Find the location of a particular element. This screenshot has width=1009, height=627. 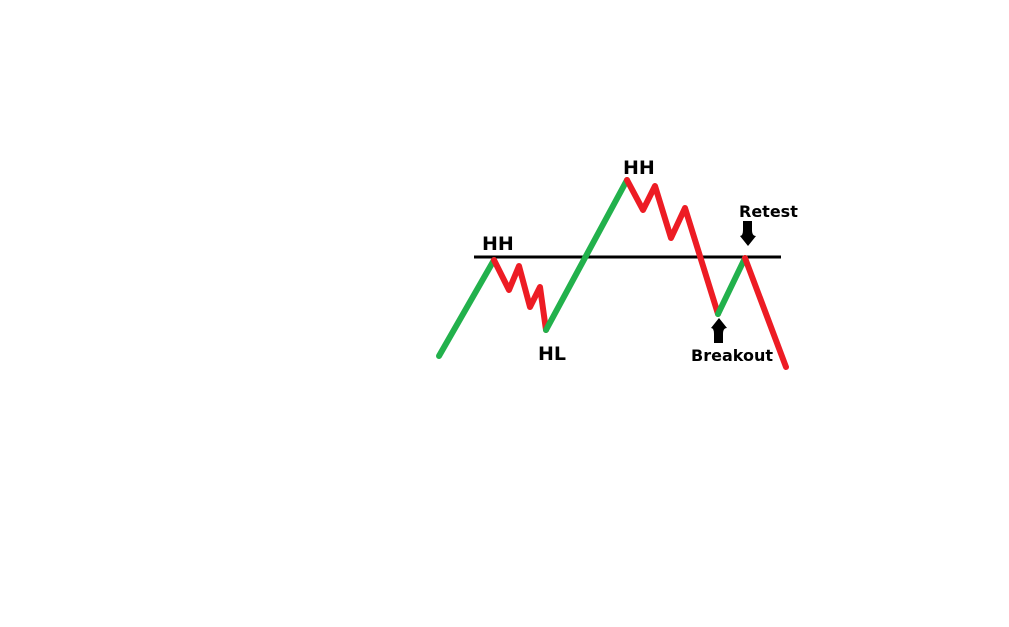

label-hh-second: HH is located at coordinates (639, 168).